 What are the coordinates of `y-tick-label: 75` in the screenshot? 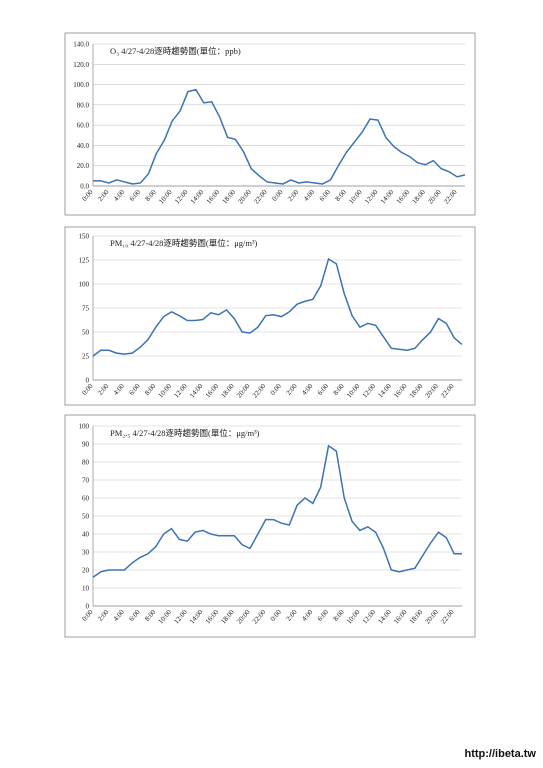 It's located at (86, 309).